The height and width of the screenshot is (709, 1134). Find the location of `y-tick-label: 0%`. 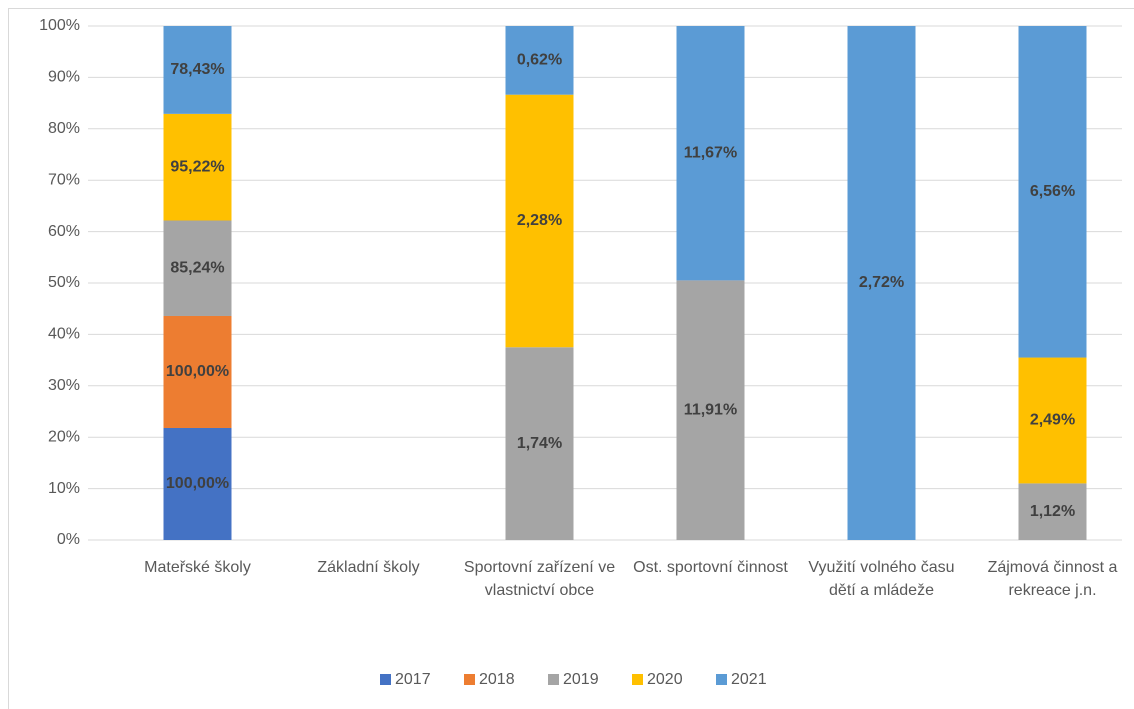

y-tick-label: 0% is located at coordinates (68, 539).